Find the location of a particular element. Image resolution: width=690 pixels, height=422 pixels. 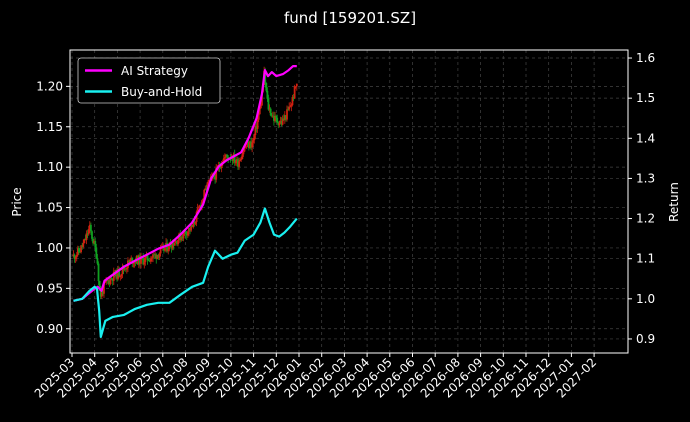

left-tick-label: 1.15 is located at coordinates (49, 127).